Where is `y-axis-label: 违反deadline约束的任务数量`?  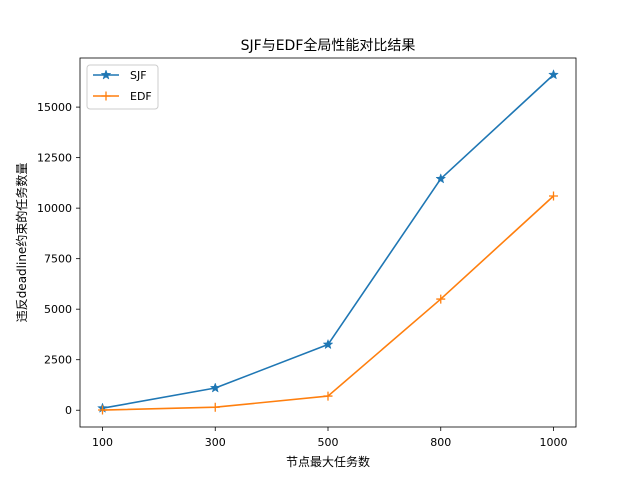
y-axis-label: 违反deadline约束的任务数量 is located at coordinates (21, 243).